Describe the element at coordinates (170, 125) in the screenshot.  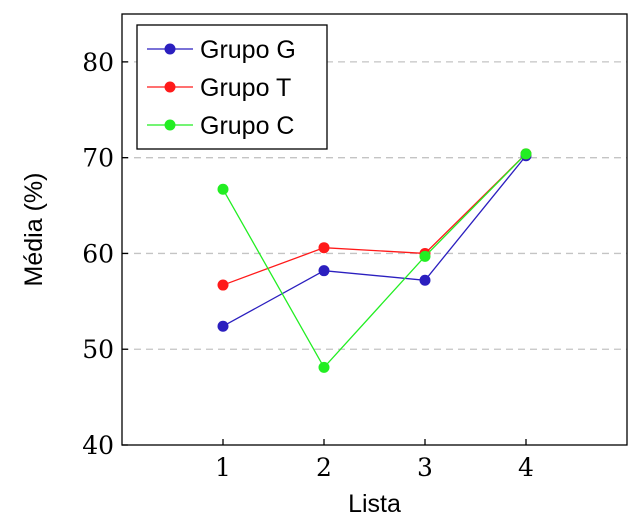
I see `legend-marker-grupo-c` at that location.